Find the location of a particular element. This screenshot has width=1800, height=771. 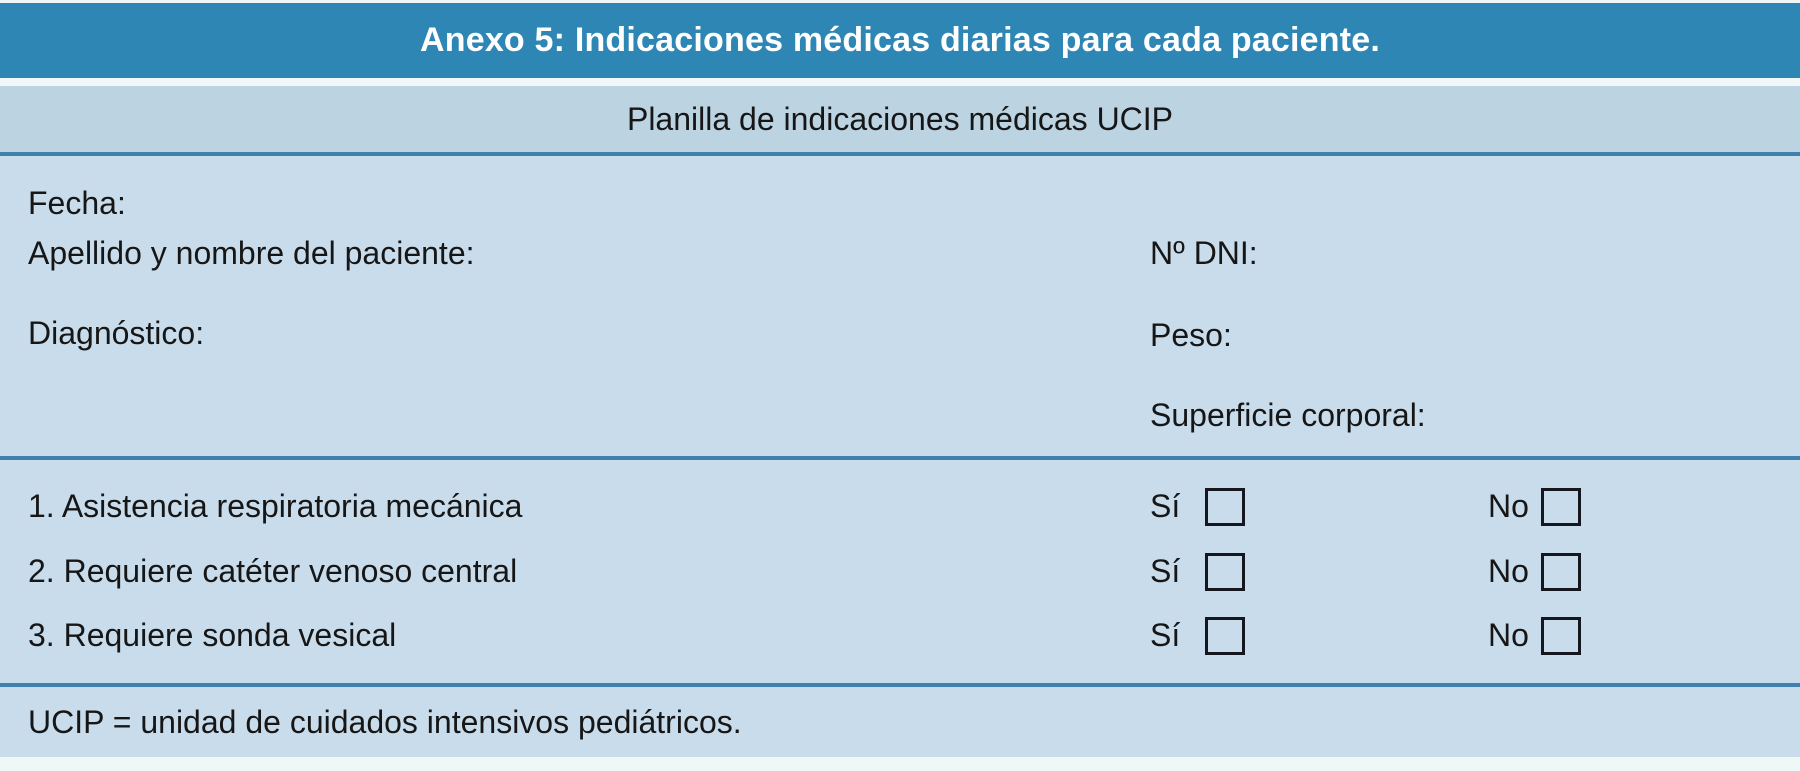

divider-middle is located at coordinates (900, 458).